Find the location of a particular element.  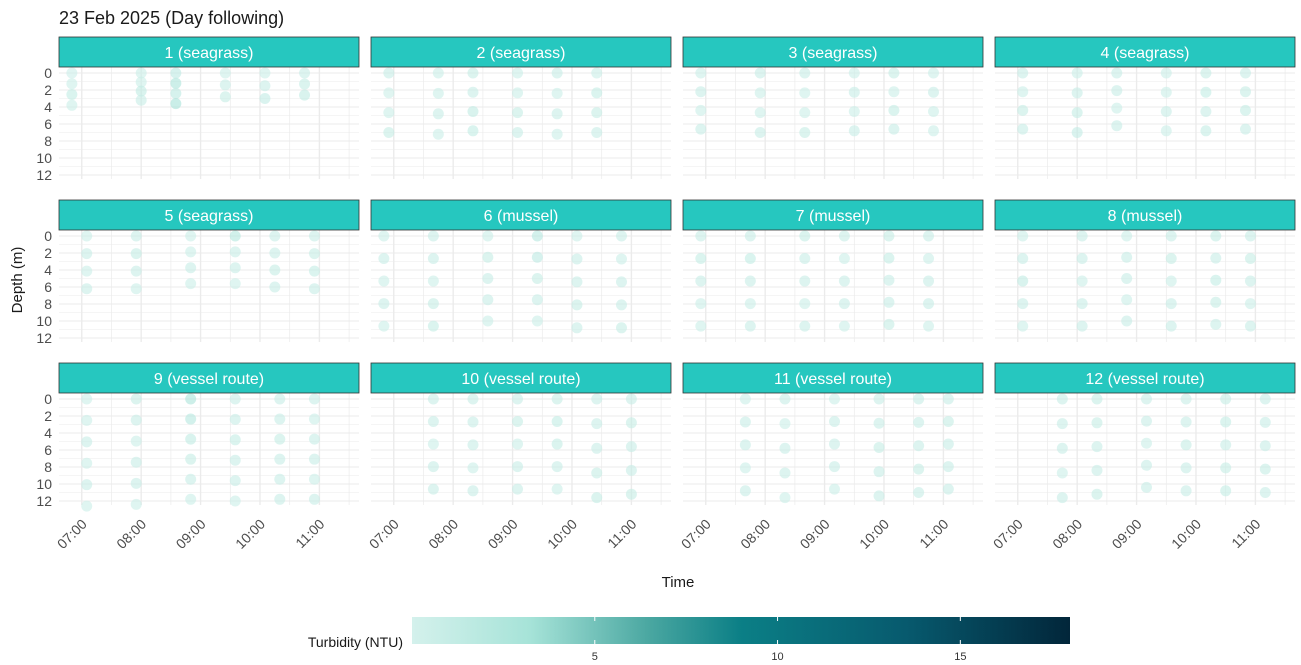

panel-label: 7 (mussel) is located at coordinates (833, 216).